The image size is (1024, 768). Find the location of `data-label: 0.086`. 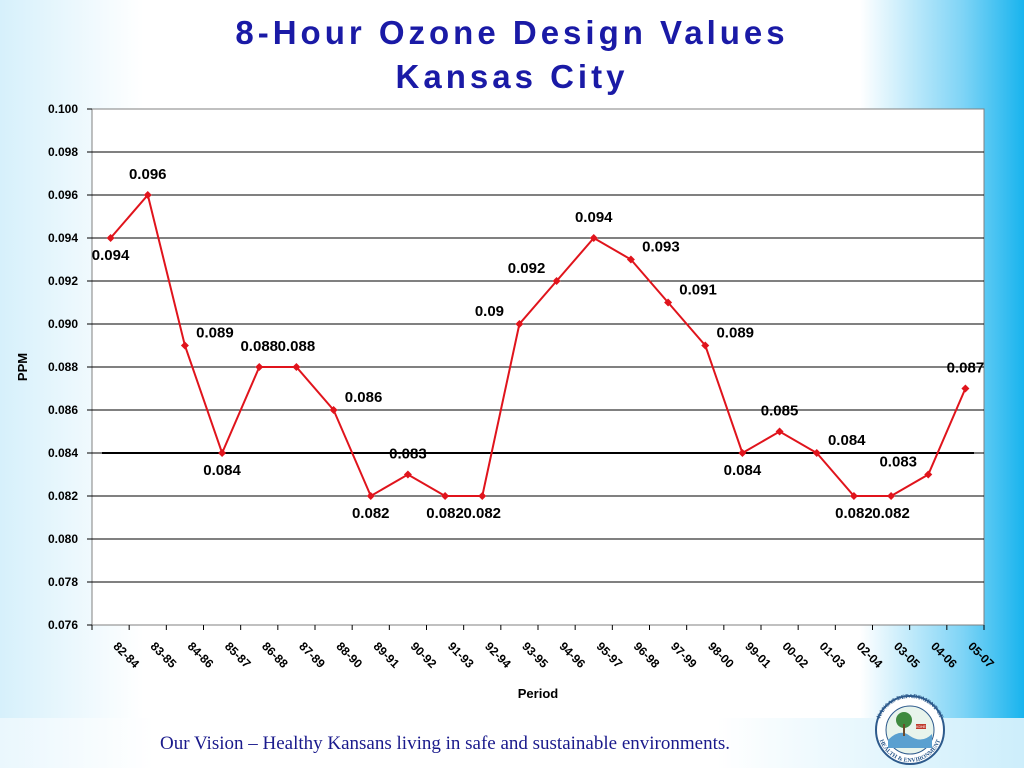

data-label: 0.086 is located at coordinates (364, 397).